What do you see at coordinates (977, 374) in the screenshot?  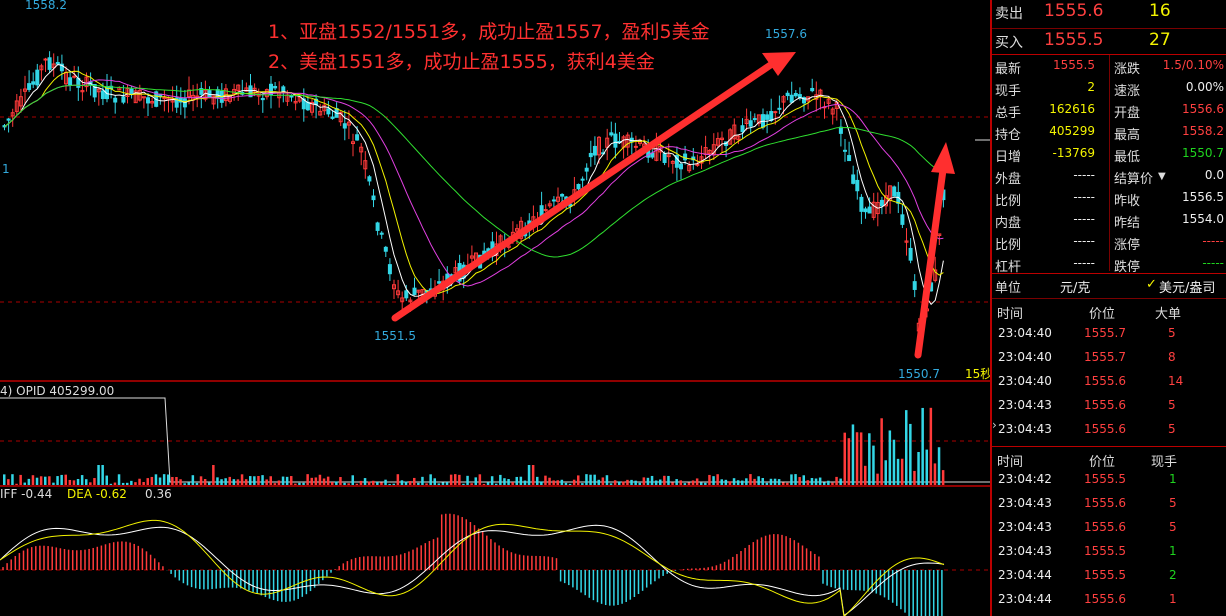 I see `interval-label: 15秒` at bounding box center [977, 374].